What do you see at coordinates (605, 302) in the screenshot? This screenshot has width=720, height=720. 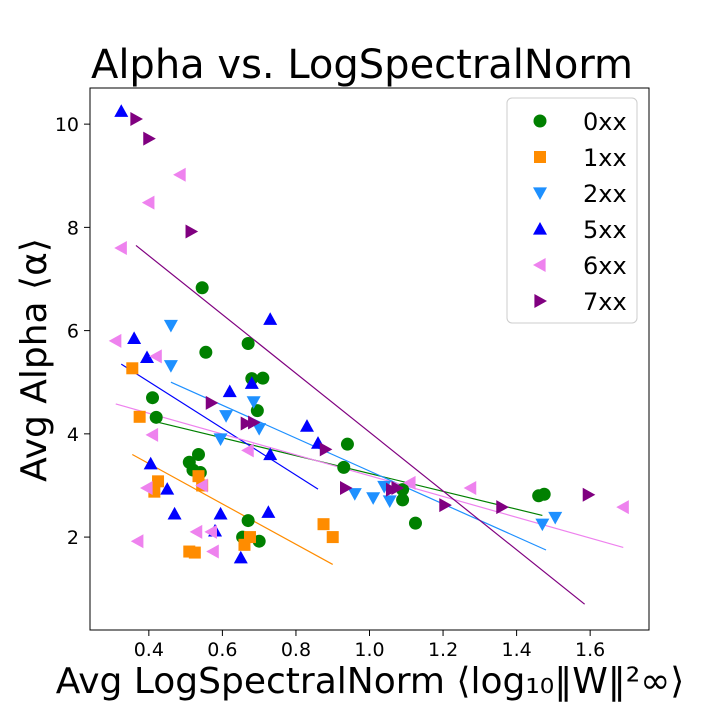 I see `legend-label-7xx: 7xx` at bounding box center [605, 302].